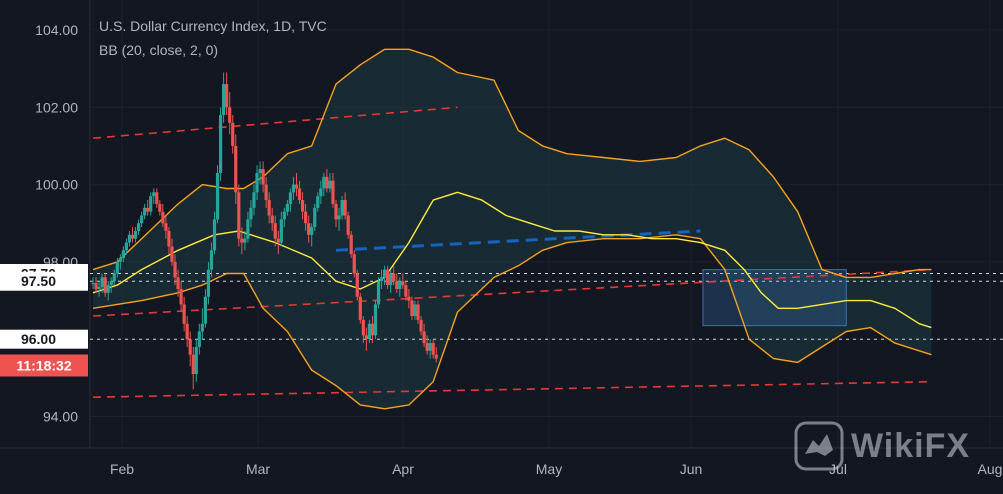  I want to click on price-mark-label: 96.00, so click(38, 339).